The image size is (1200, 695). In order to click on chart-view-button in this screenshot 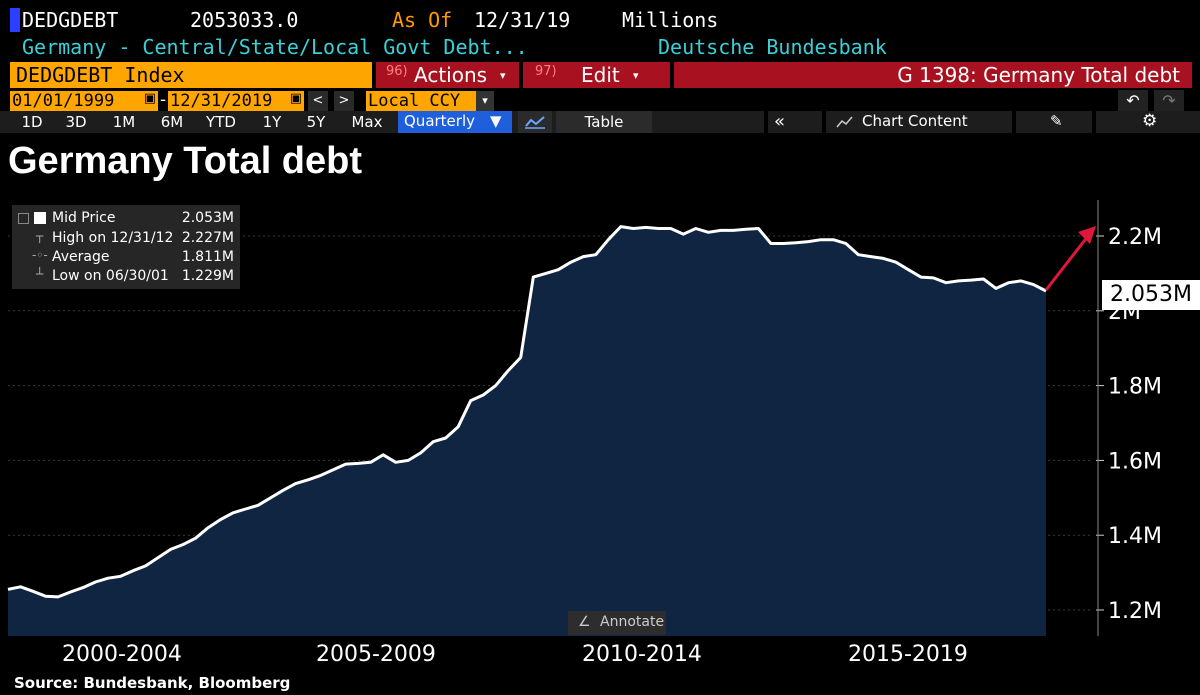, I will do `click(535, 122)`.